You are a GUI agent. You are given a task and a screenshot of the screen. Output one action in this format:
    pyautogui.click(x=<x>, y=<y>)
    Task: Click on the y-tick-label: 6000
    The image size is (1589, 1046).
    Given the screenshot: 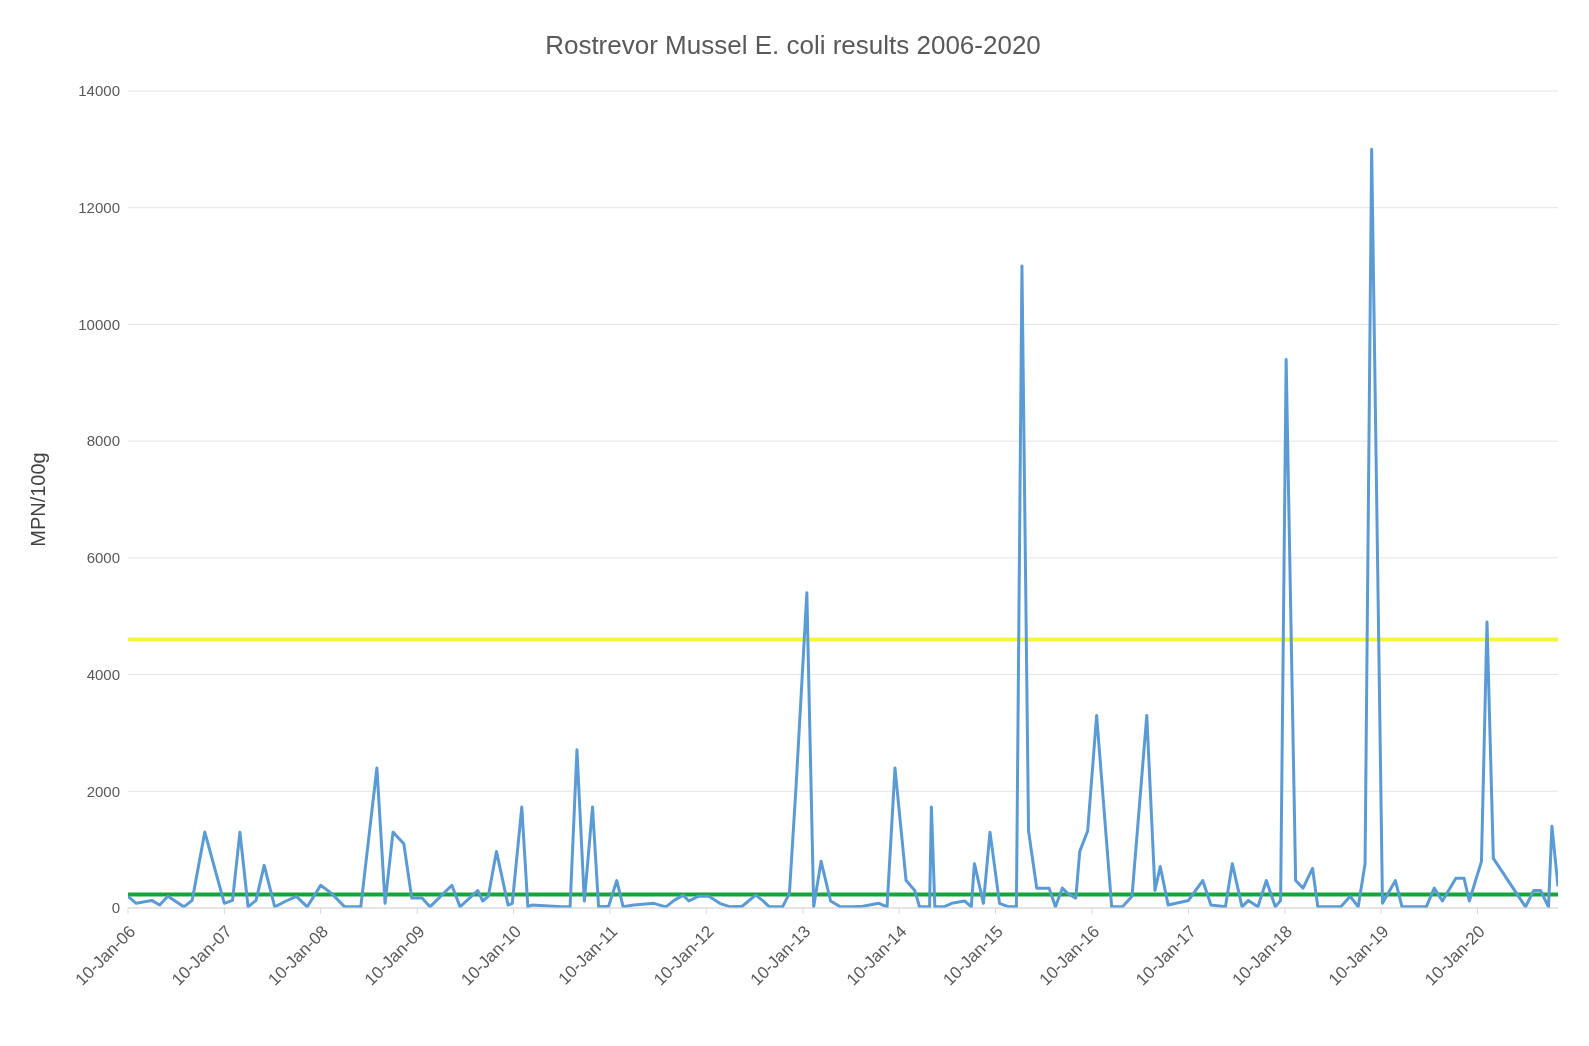 What is the action you would take?
    pyautogui.click(x=103, y=558)
    